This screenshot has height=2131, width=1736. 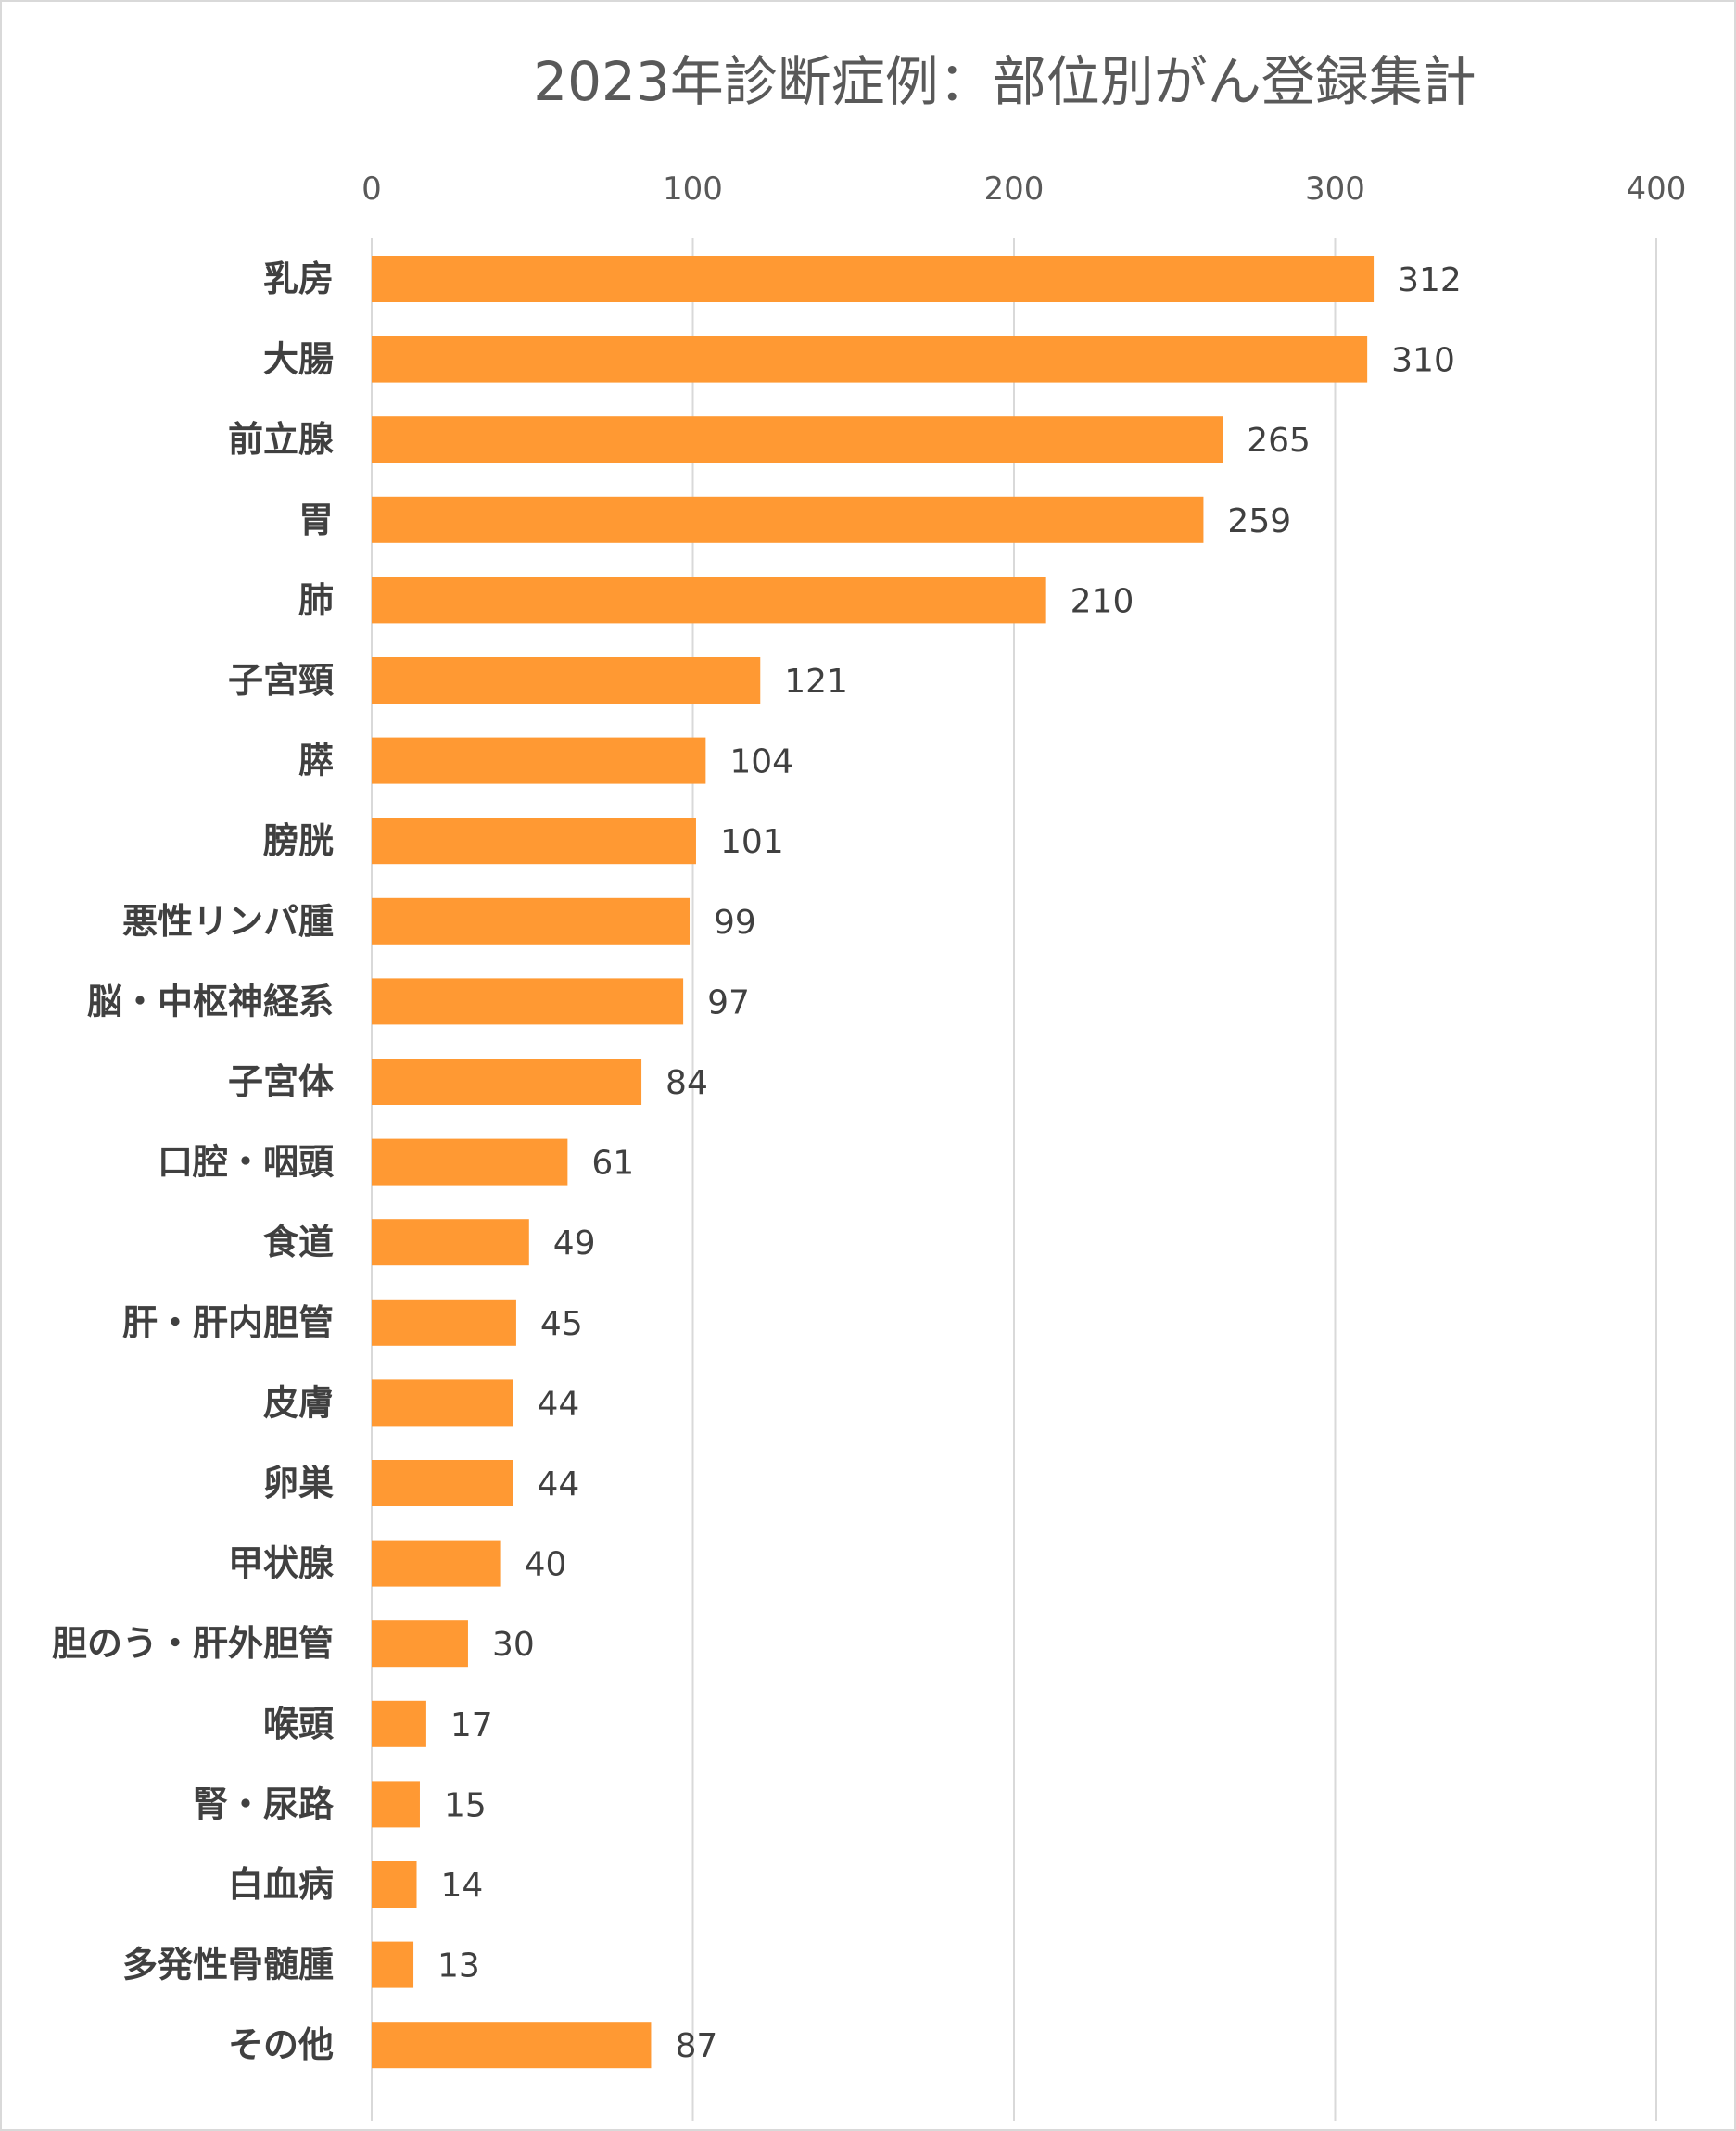 What do you see at coordinates (316, 761) in the screenshot?
I see `category-label-7: 膵` at bounding box center [316, 761].